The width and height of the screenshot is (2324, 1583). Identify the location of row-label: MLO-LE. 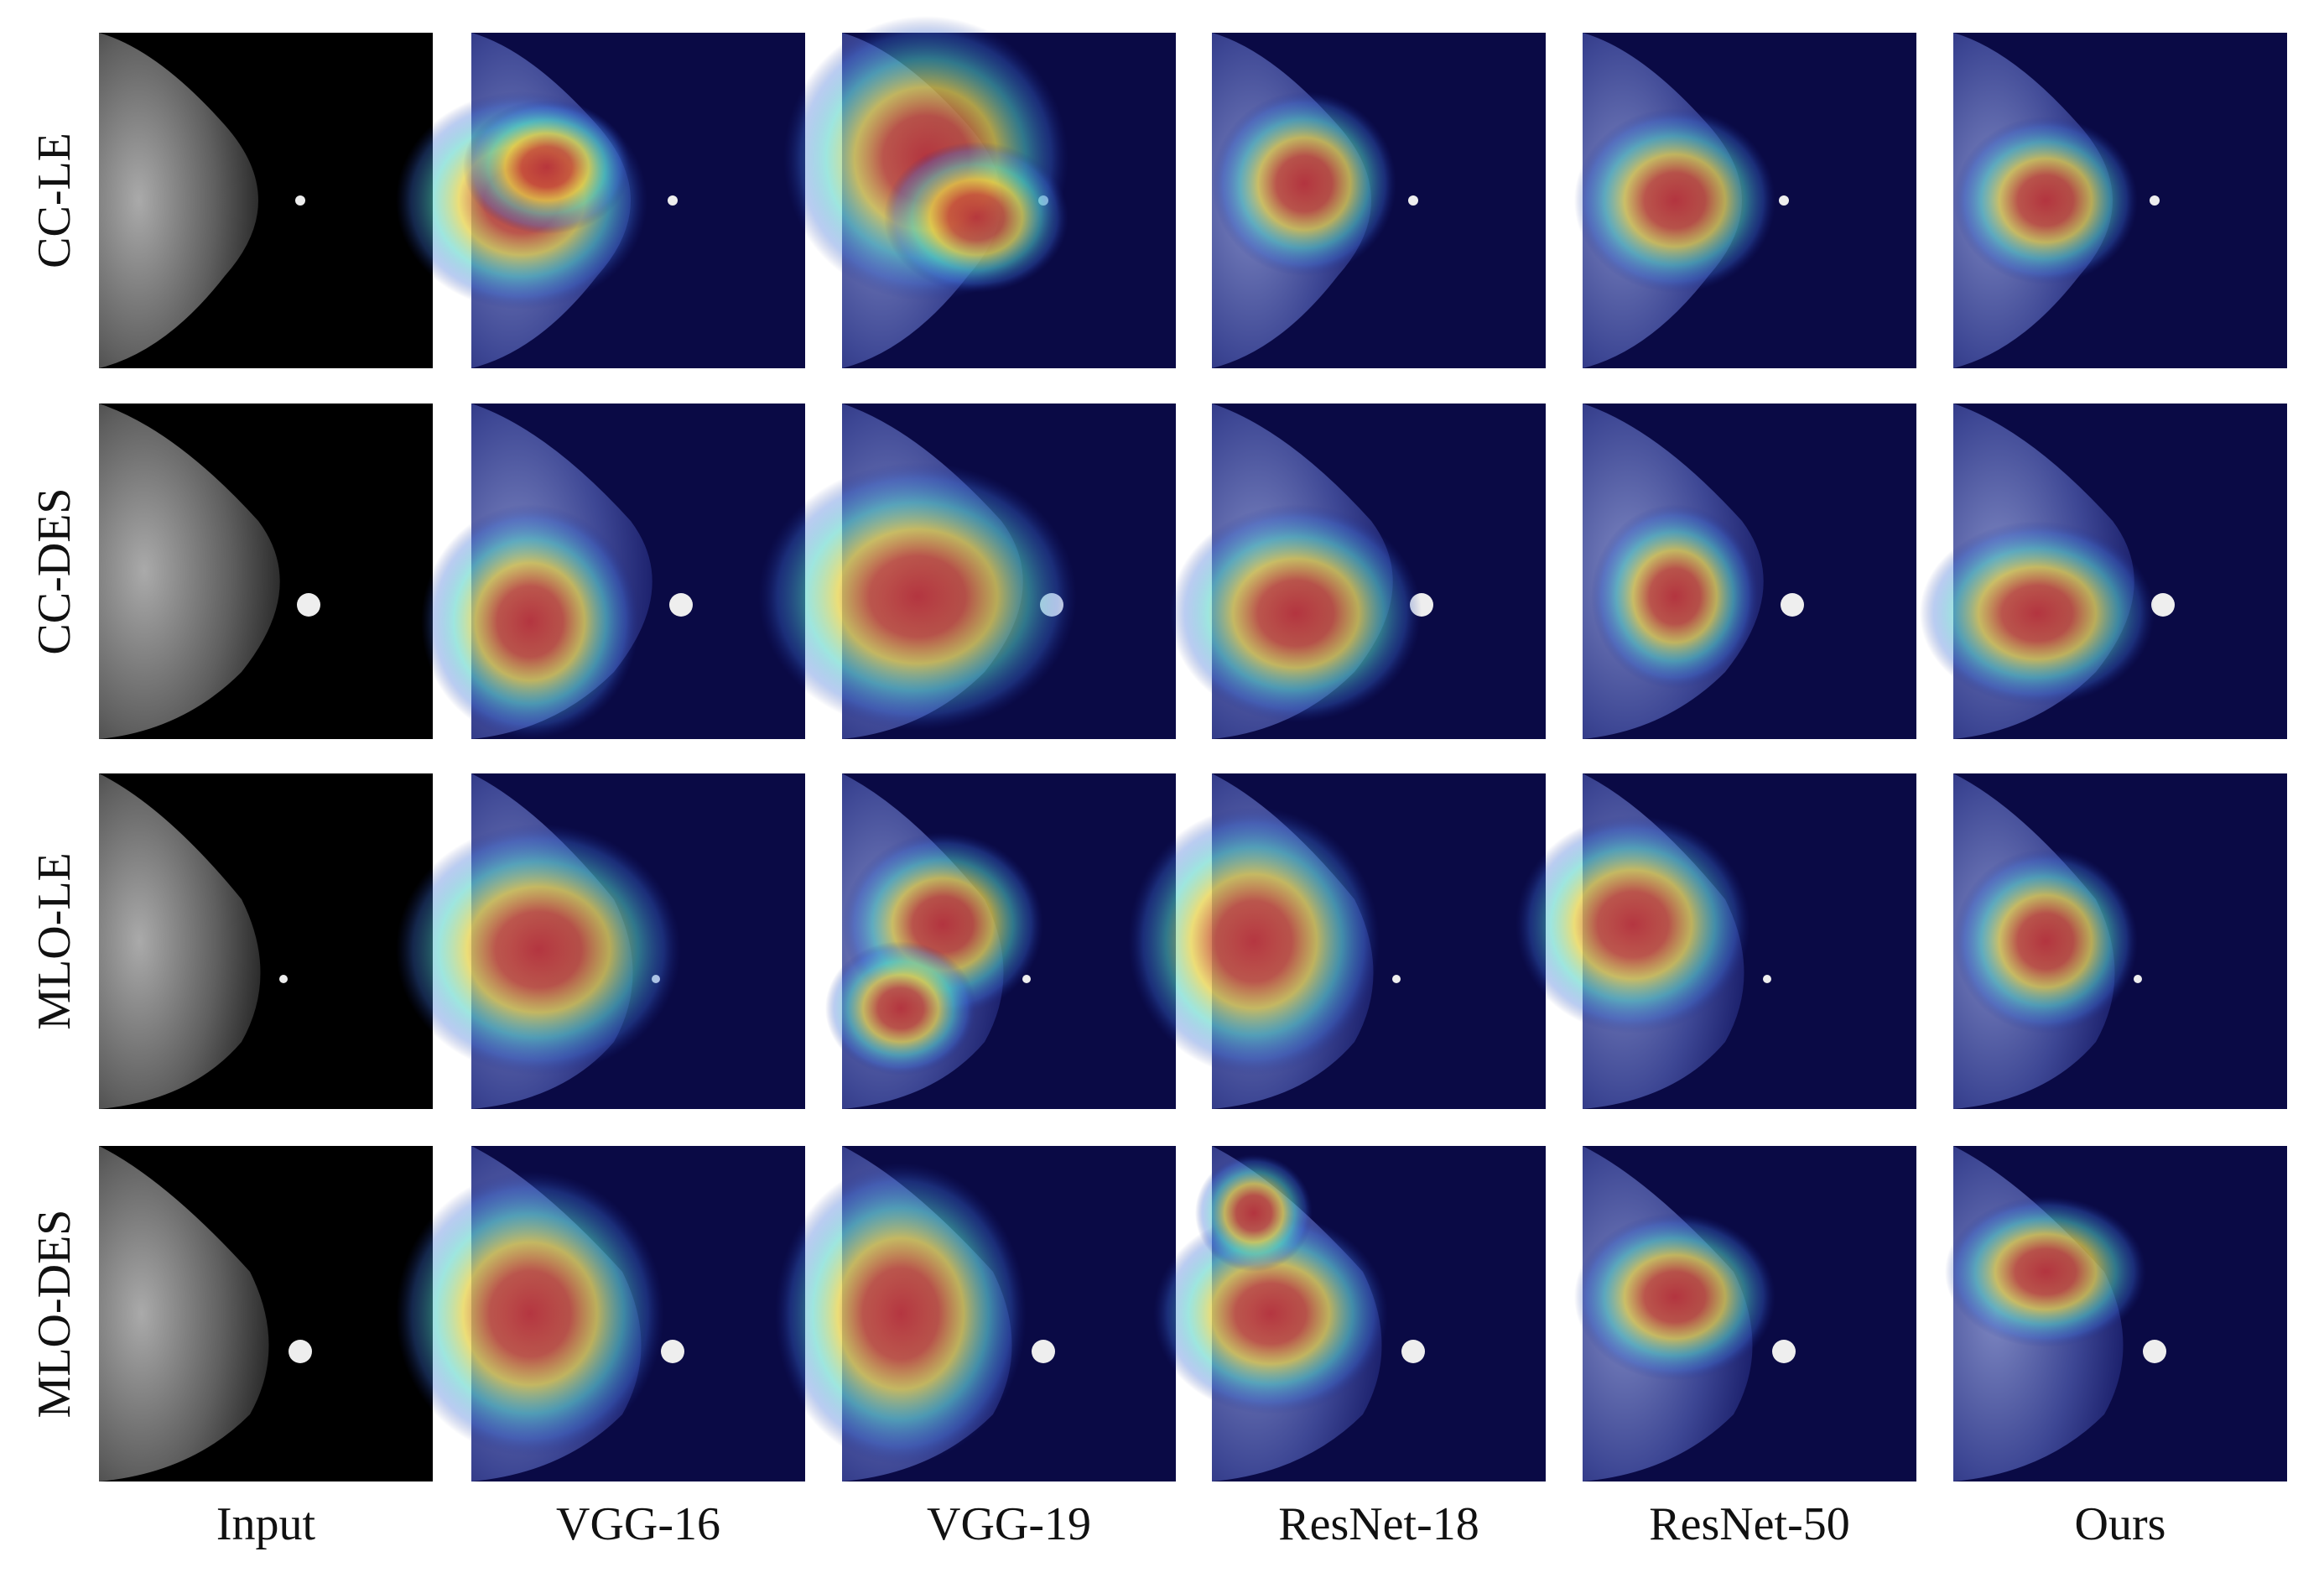
(55, 941).